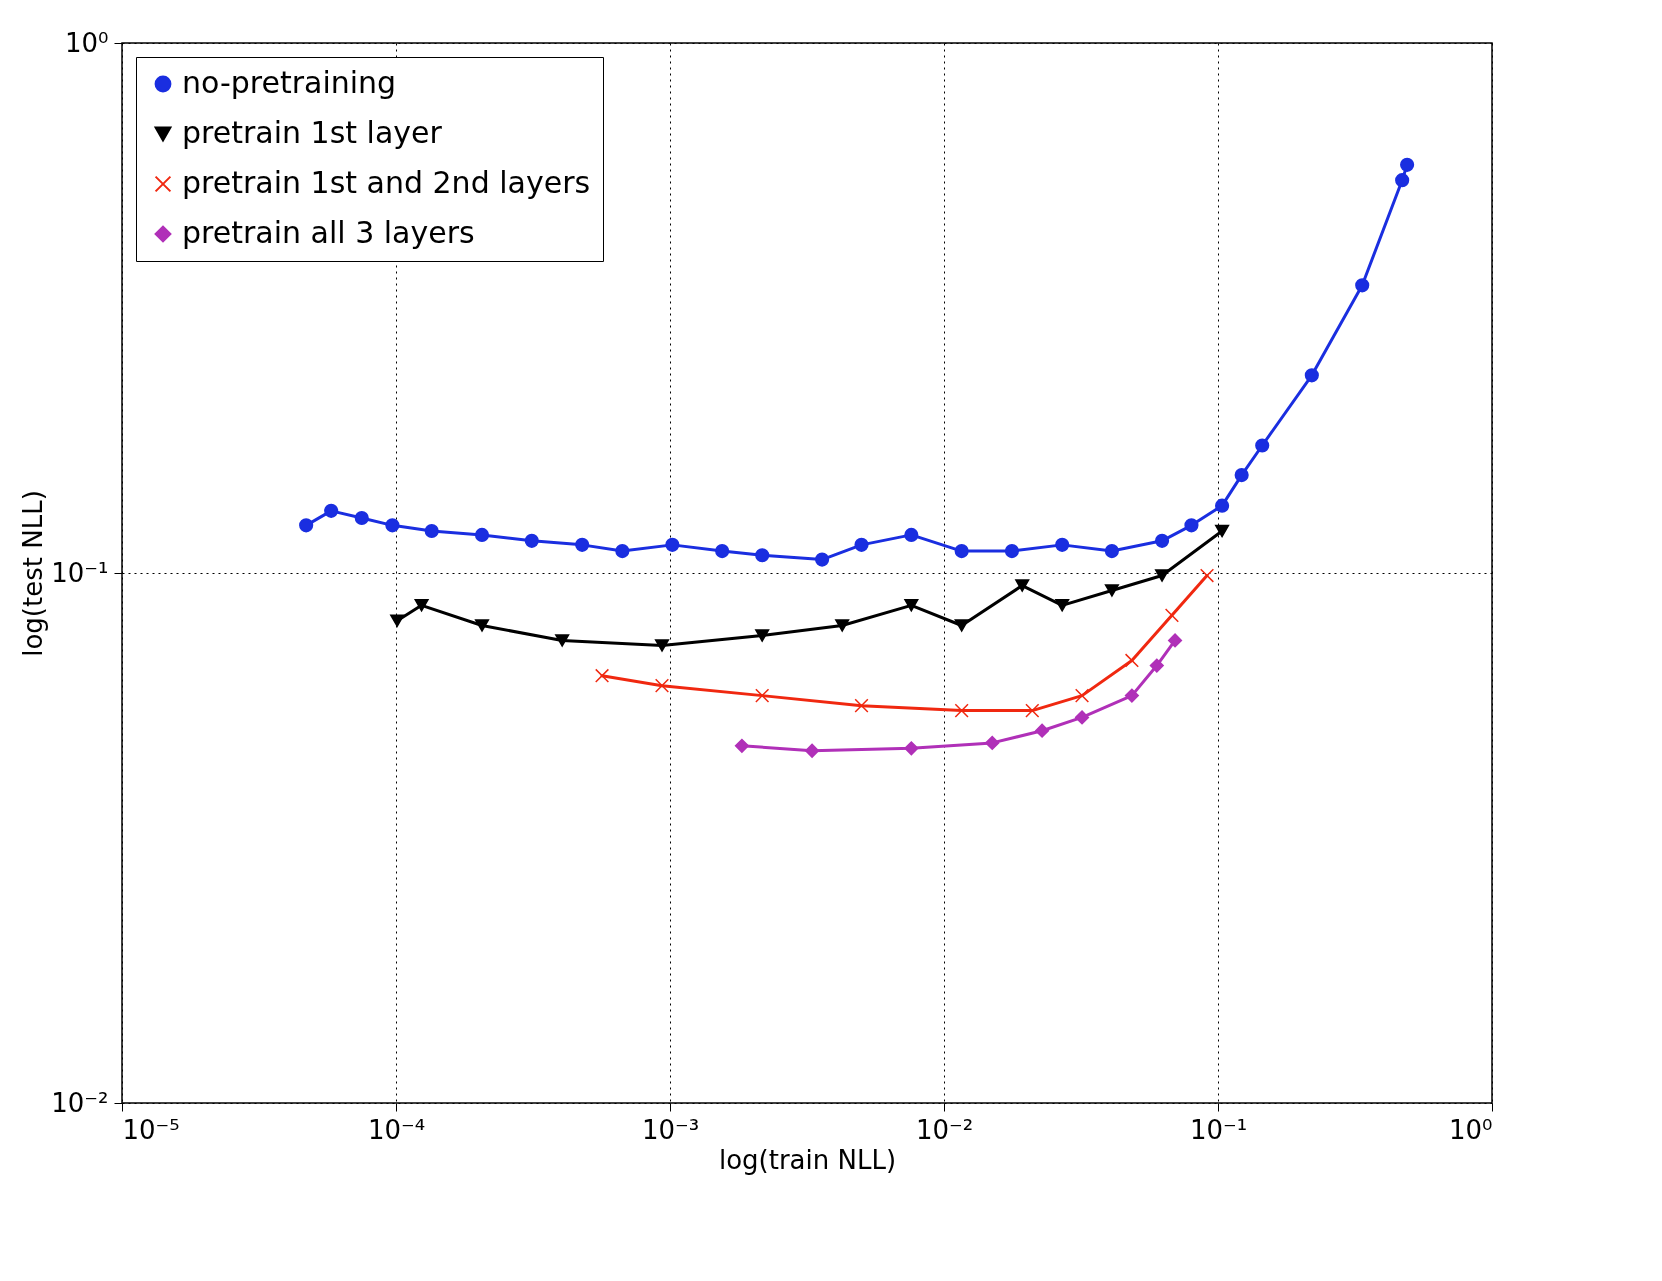 The height and width of the screenshot is (1281, 1662). I want to click on y-tick-label: 10⁻¹, so click(80, 572).